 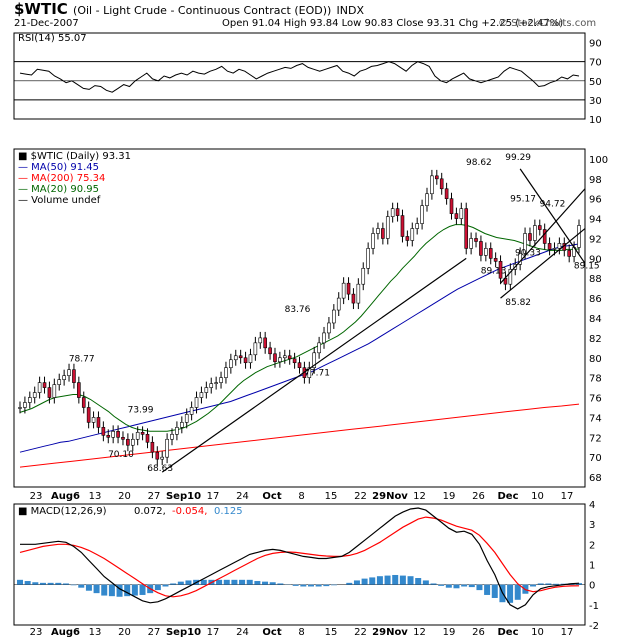 I want to click on symbol: $WTIC, so click(x=41, y=9).